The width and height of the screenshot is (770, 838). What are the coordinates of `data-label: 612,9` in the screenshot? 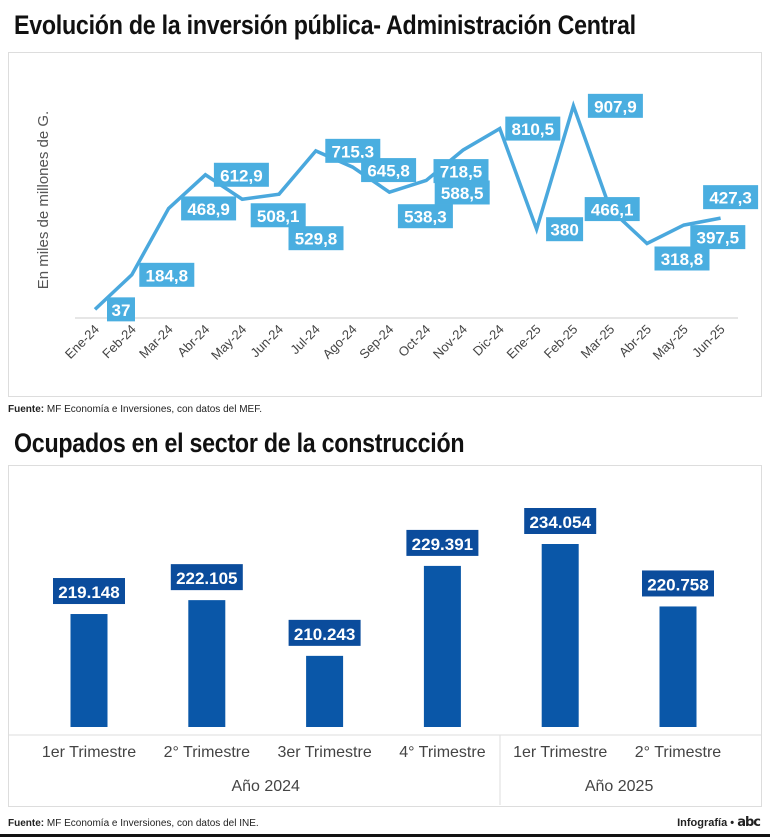 It's located at (241, 175).